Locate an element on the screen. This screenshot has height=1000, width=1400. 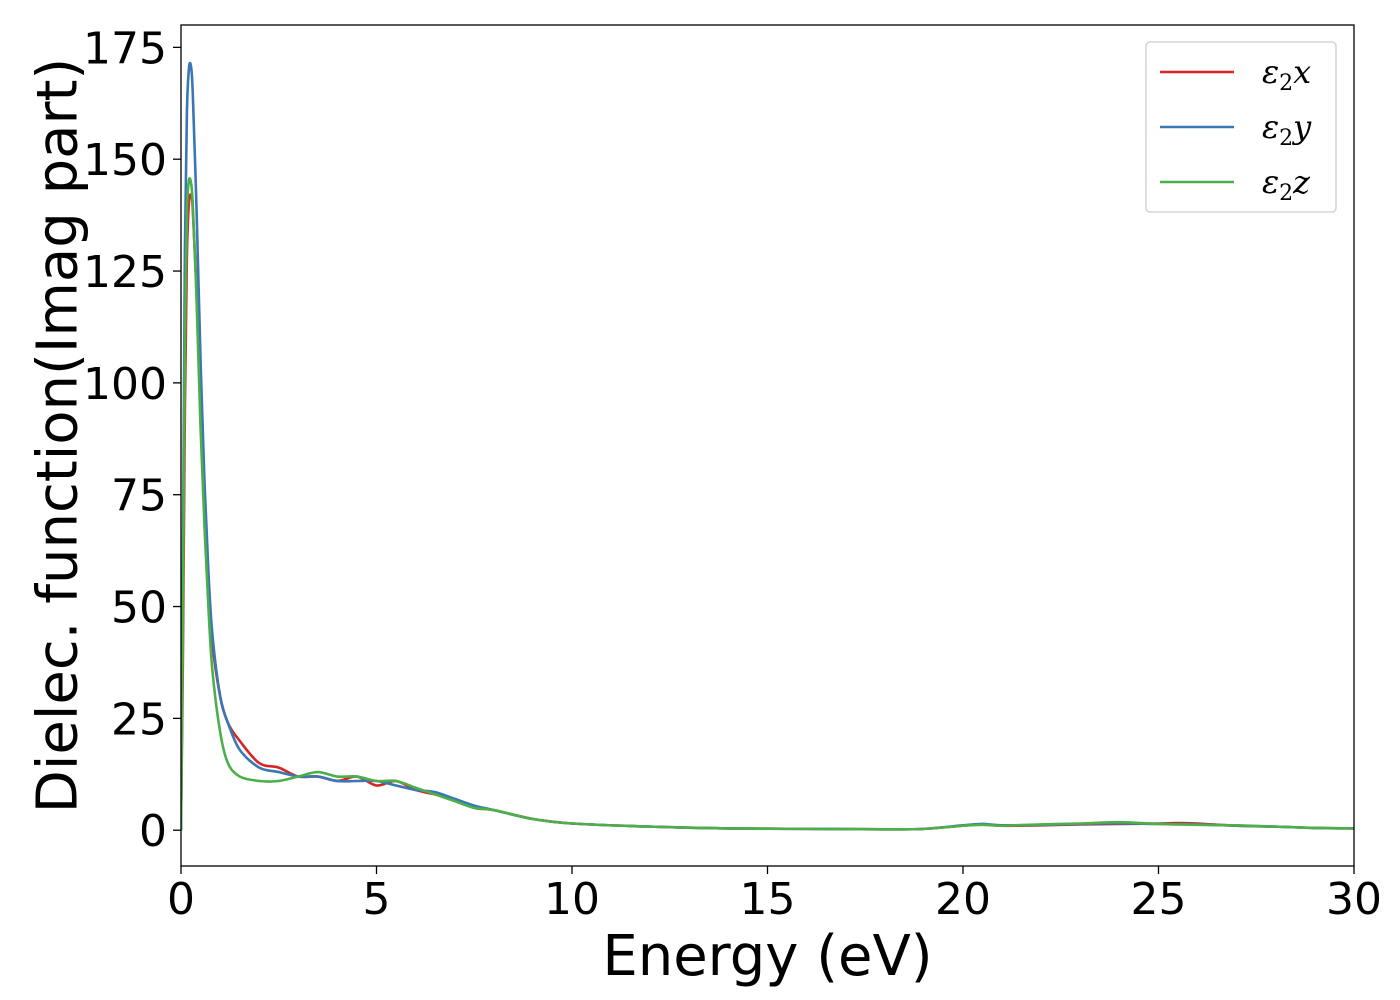
x-tick-label-15: 15 is located at coordinates (768, 899).